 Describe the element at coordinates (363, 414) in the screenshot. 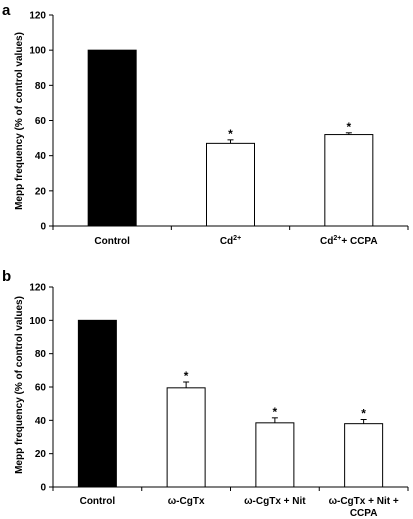

I see `significance-star-4: *` at that location.